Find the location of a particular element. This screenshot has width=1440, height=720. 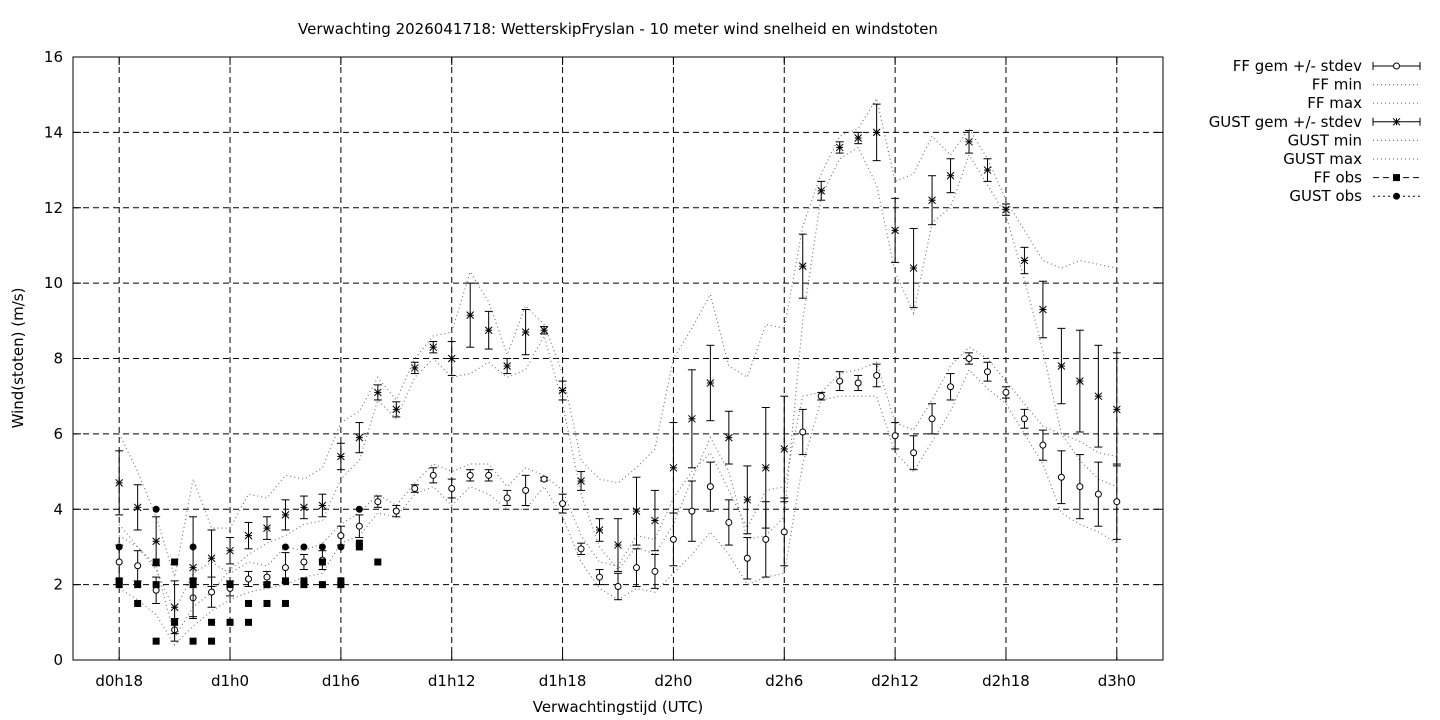

y-tick-label: 16 is located at coordinates (53, 57).